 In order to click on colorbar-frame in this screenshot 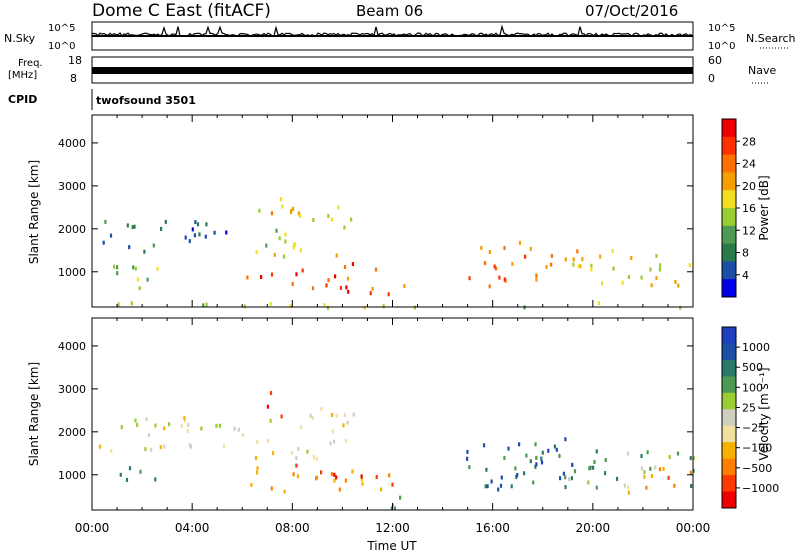, I will do `click(729, 417)`.